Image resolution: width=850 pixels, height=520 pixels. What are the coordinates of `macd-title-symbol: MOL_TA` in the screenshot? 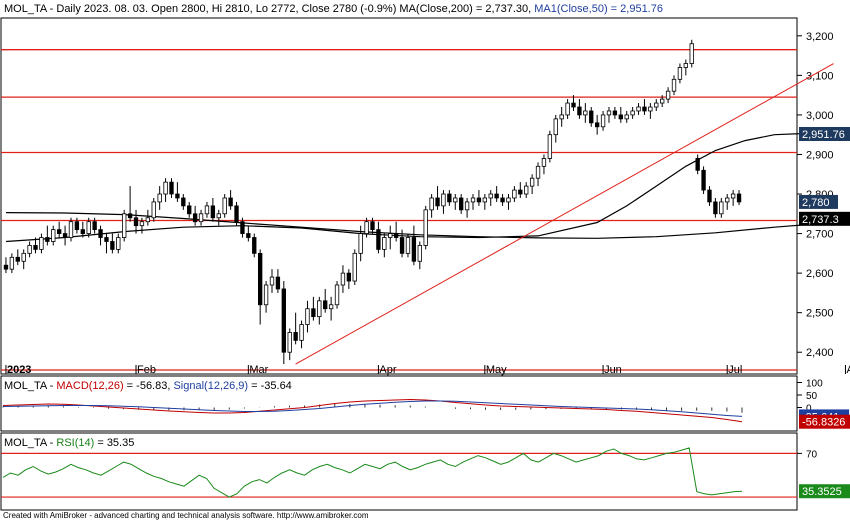 It's located at (26, 386).